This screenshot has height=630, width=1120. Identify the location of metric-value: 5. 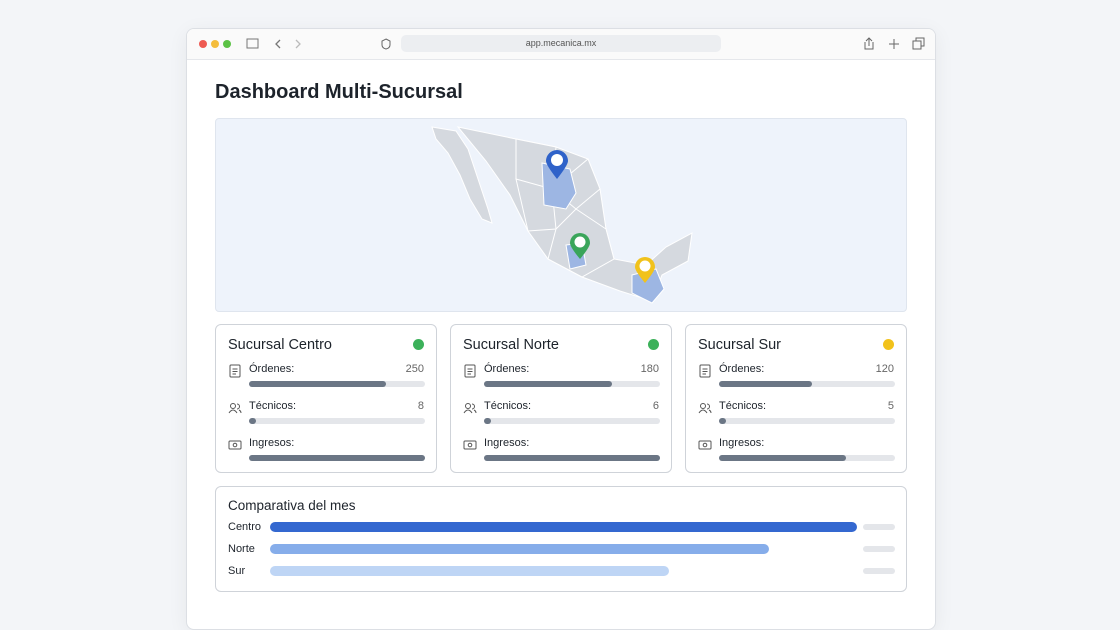
(890, 406).